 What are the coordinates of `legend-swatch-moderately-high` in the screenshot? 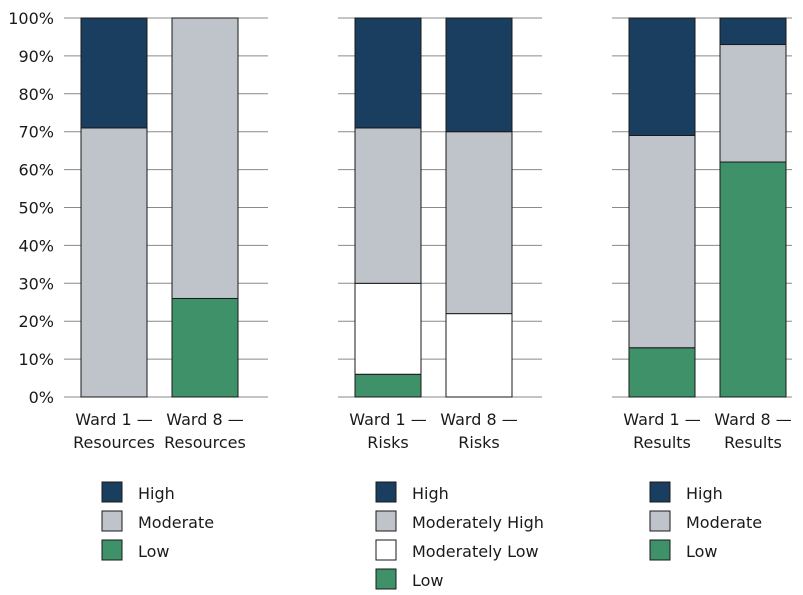 It's located at (386, 521).